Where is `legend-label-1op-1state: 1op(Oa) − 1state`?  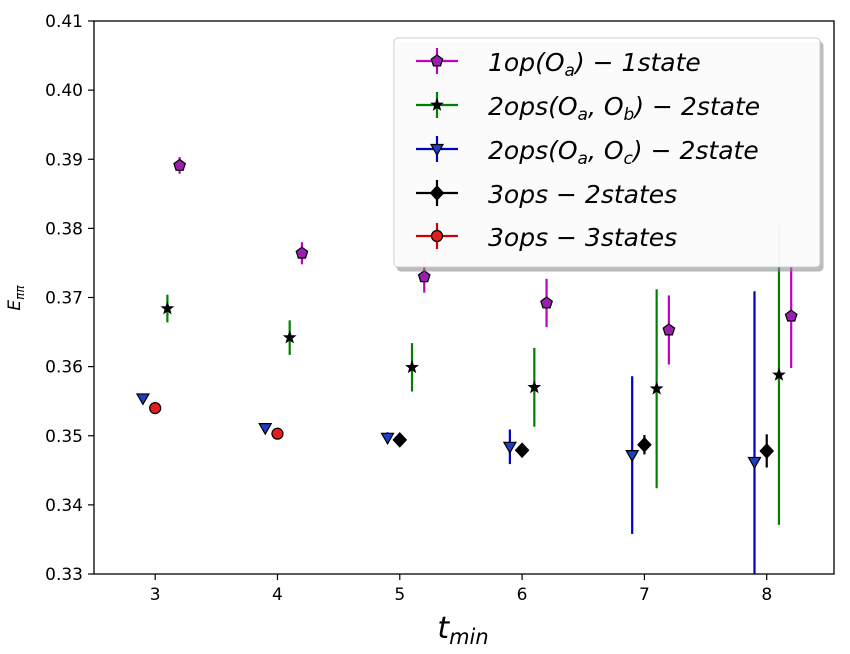 legend-label-1op-1state: 1op(Oa) − 1state is located at coordinates (594, 64).